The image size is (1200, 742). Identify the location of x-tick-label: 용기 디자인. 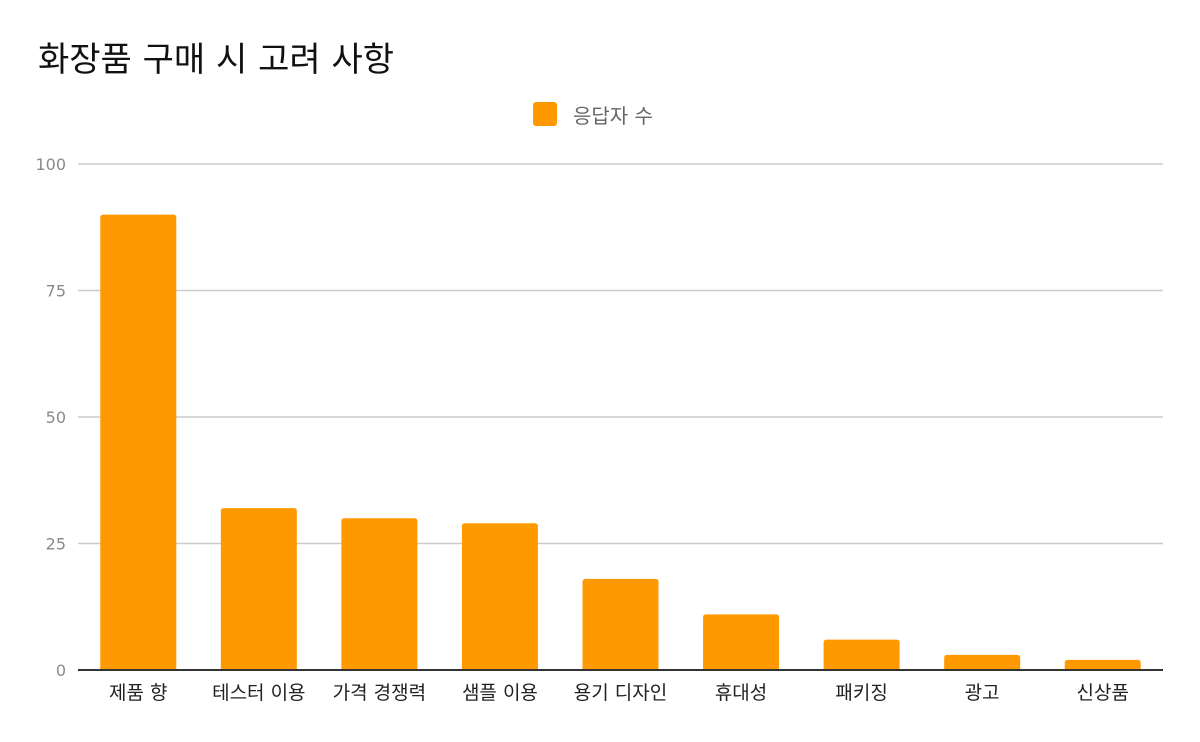
(620, 693).